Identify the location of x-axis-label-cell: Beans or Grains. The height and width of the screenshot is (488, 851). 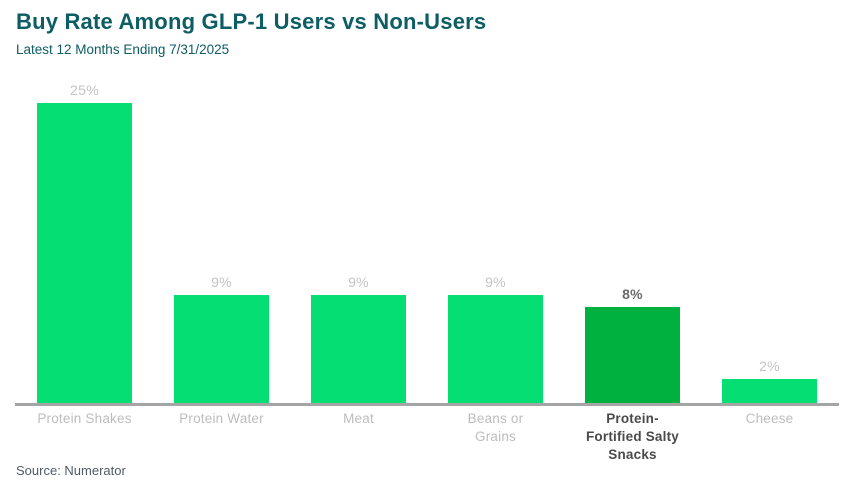
(495, 437).